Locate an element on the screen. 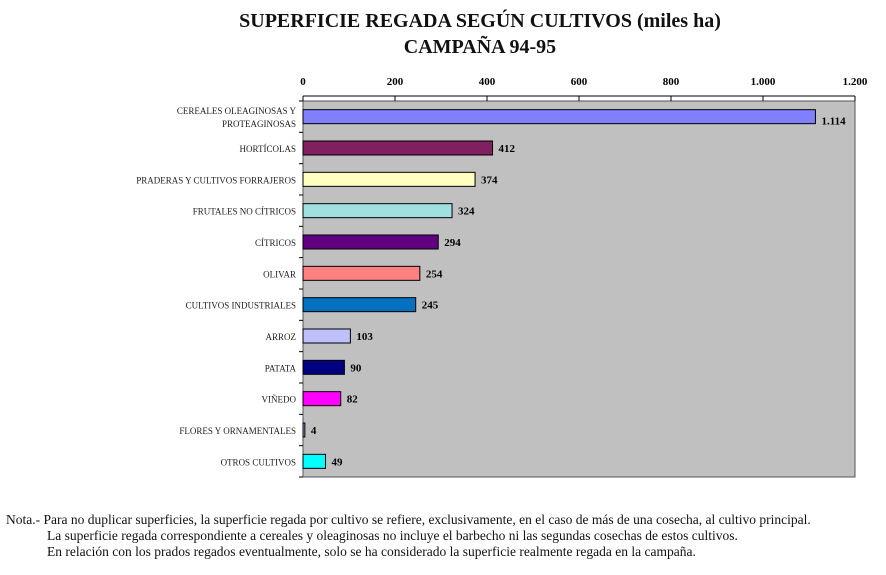 This screenshot has height=575, width=886. category-label: OTROS CULTIVOS is located at coordinates (258, 462).